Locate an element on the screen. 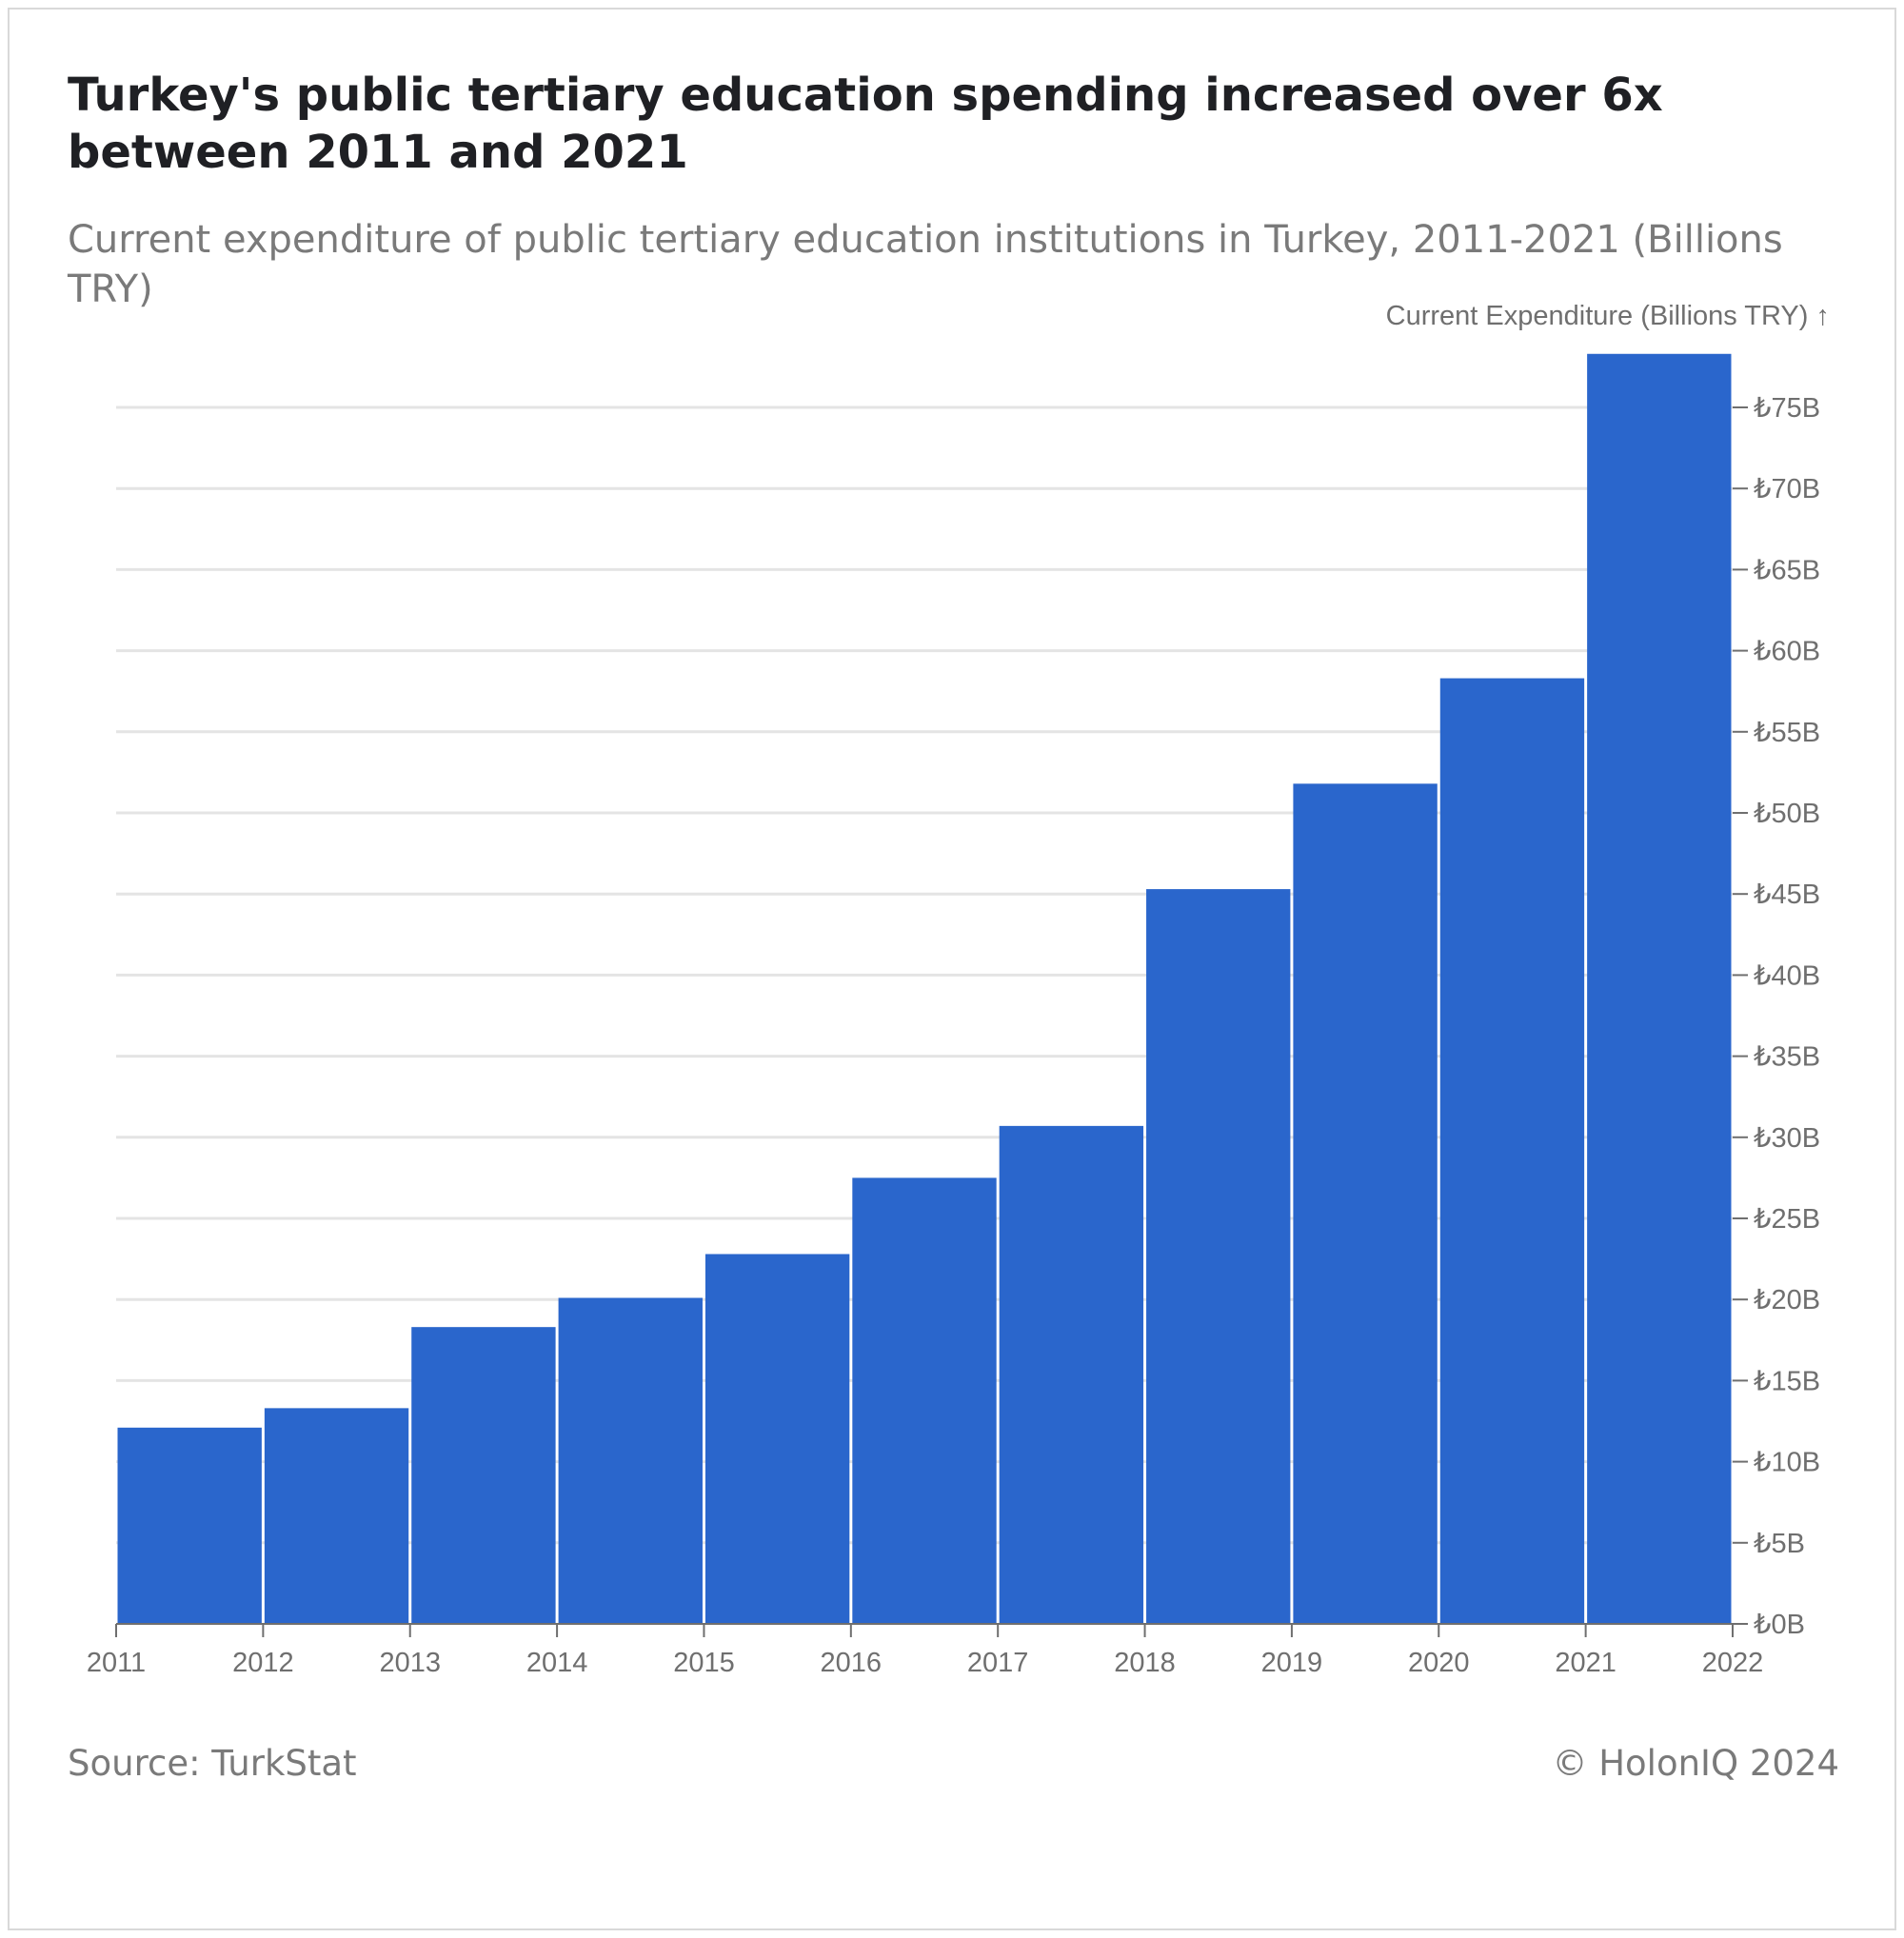  x-tick-label: 2011 is located at coordinates (116, 1663).